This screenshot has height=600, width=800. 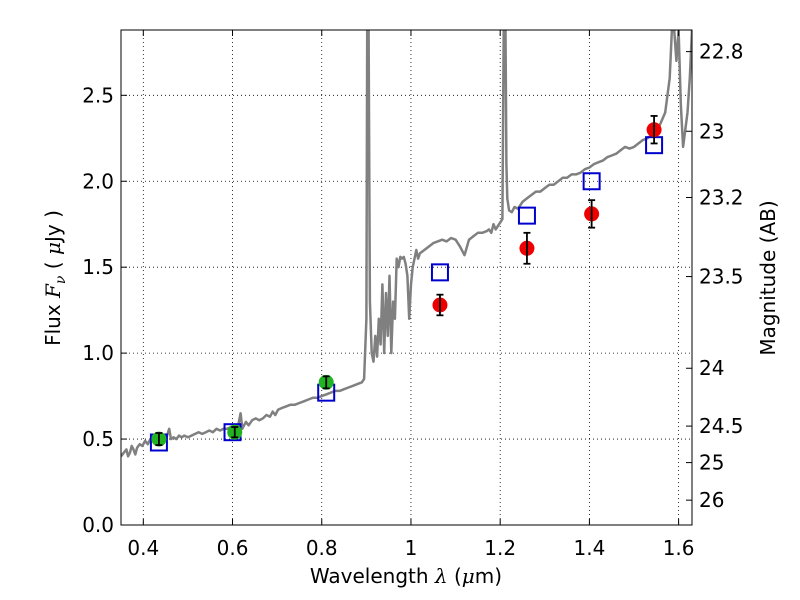 What do you see at coordinates (233, 548) in the screenshot?
I see `x-tick-label: 0.6` at bounding box center [233, 548].